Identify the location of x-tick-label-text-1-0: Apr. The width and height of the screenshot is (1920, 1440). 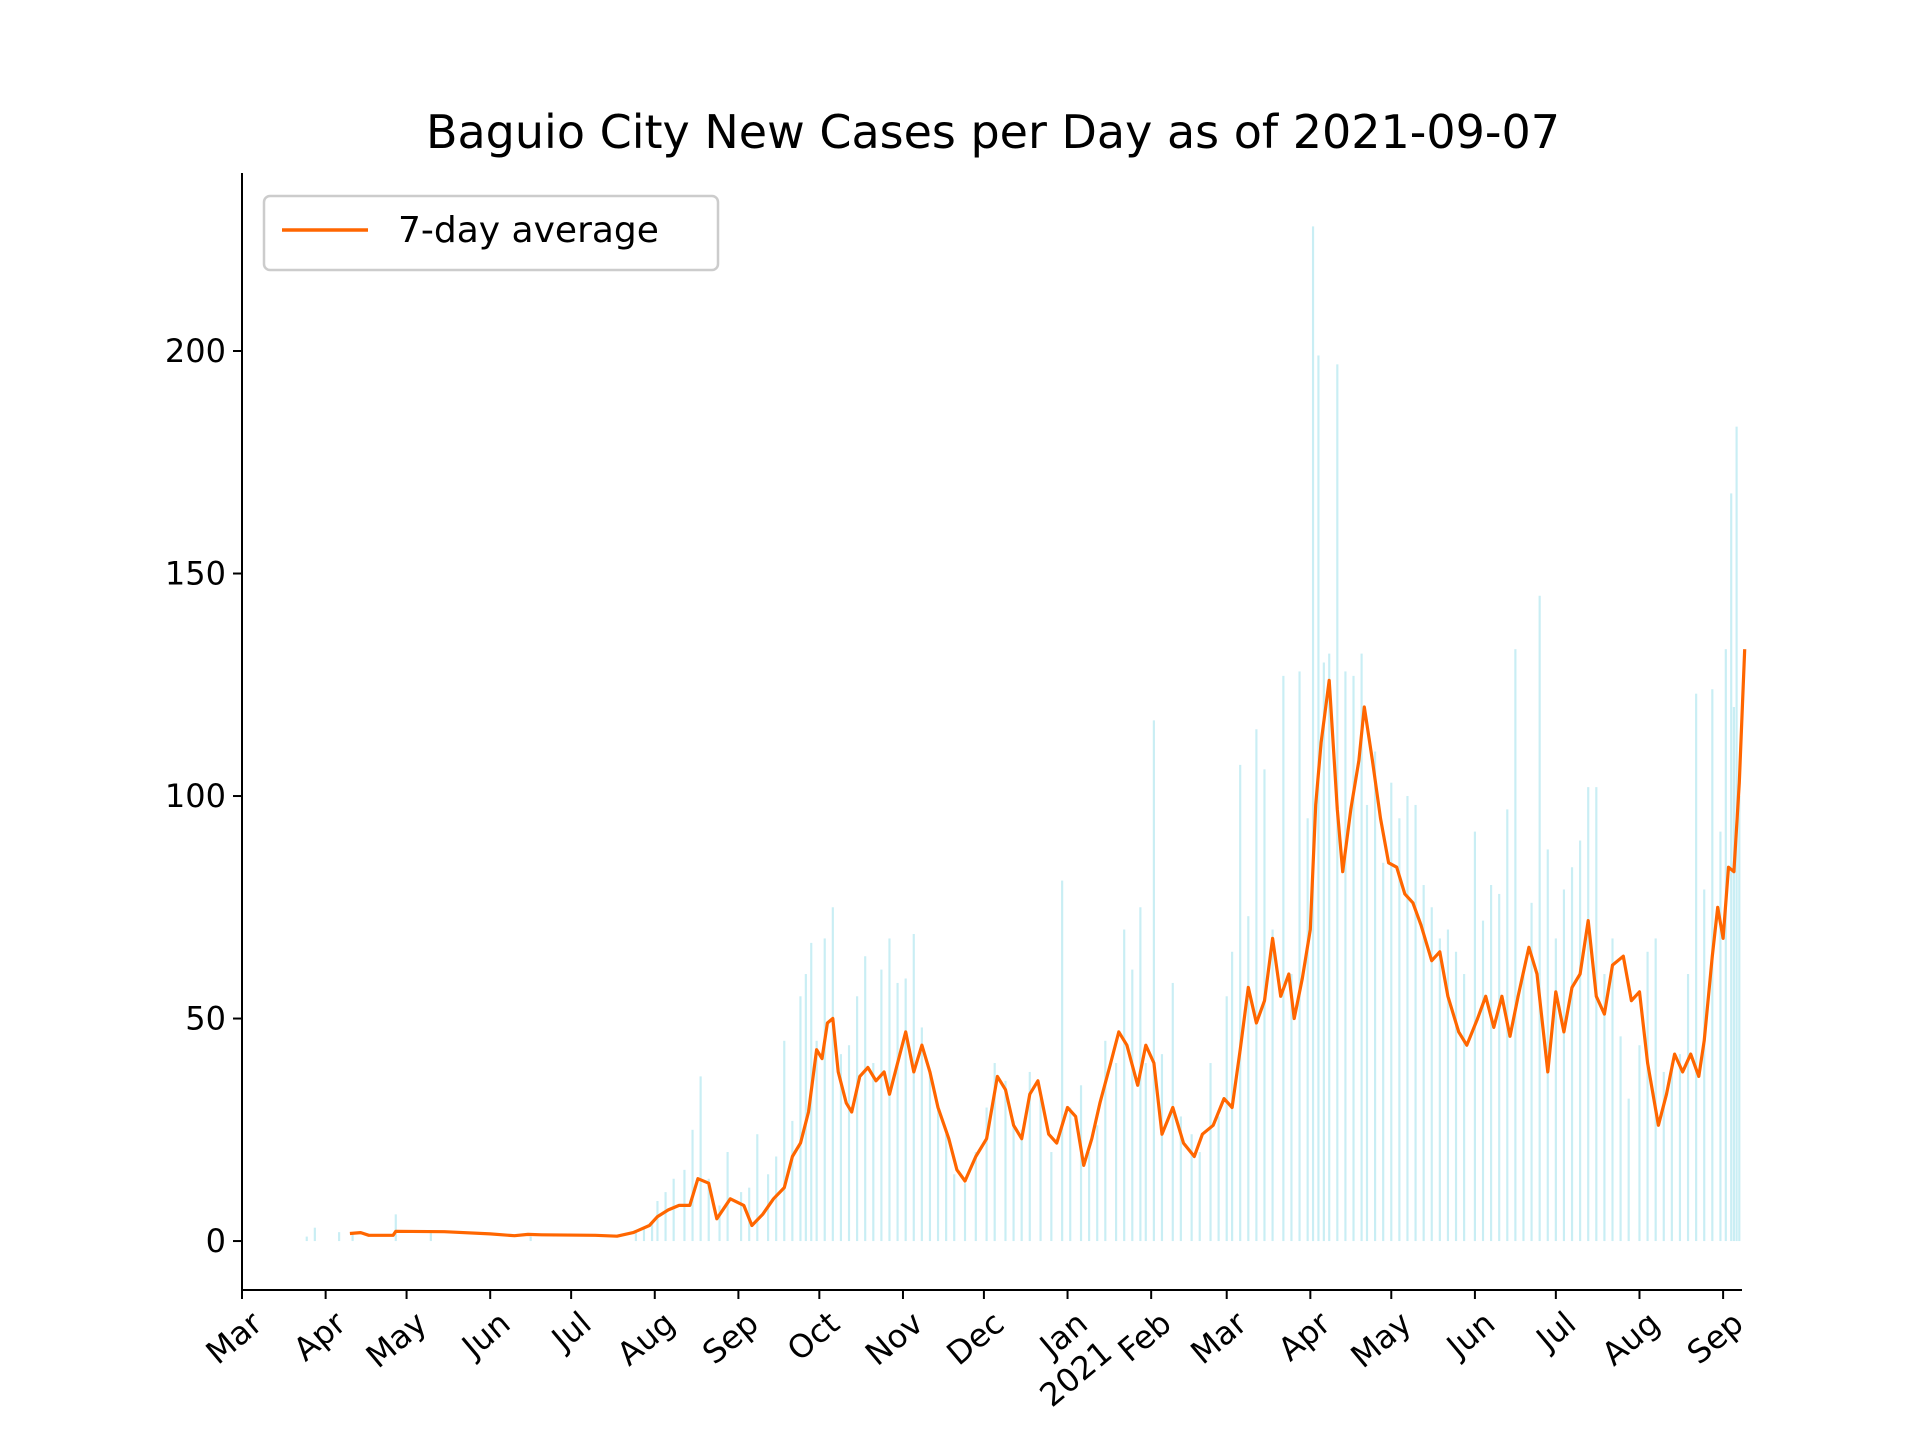
(319, 1335).